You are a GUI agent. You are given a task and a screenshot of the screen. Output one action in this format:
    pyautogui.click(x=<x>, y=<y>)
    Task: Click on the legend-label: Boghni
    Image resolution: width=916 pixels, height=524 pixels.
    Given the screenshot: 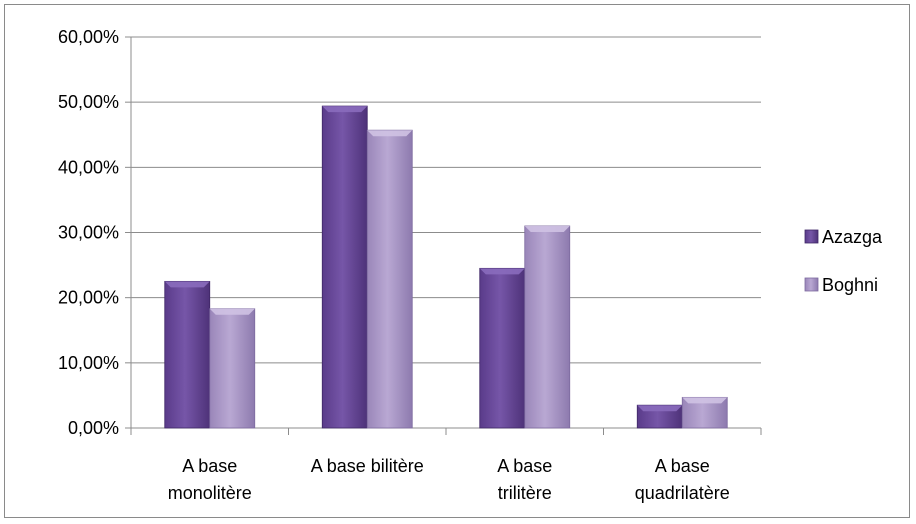 What is the action you would take?
    pyautogui.click(x=850, y=285)
    